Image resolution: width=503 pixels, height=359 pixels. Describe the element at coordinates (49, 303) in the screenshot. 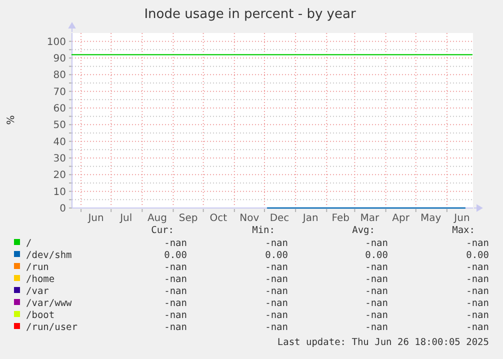

I see `legend-label: /var/www` at that location.